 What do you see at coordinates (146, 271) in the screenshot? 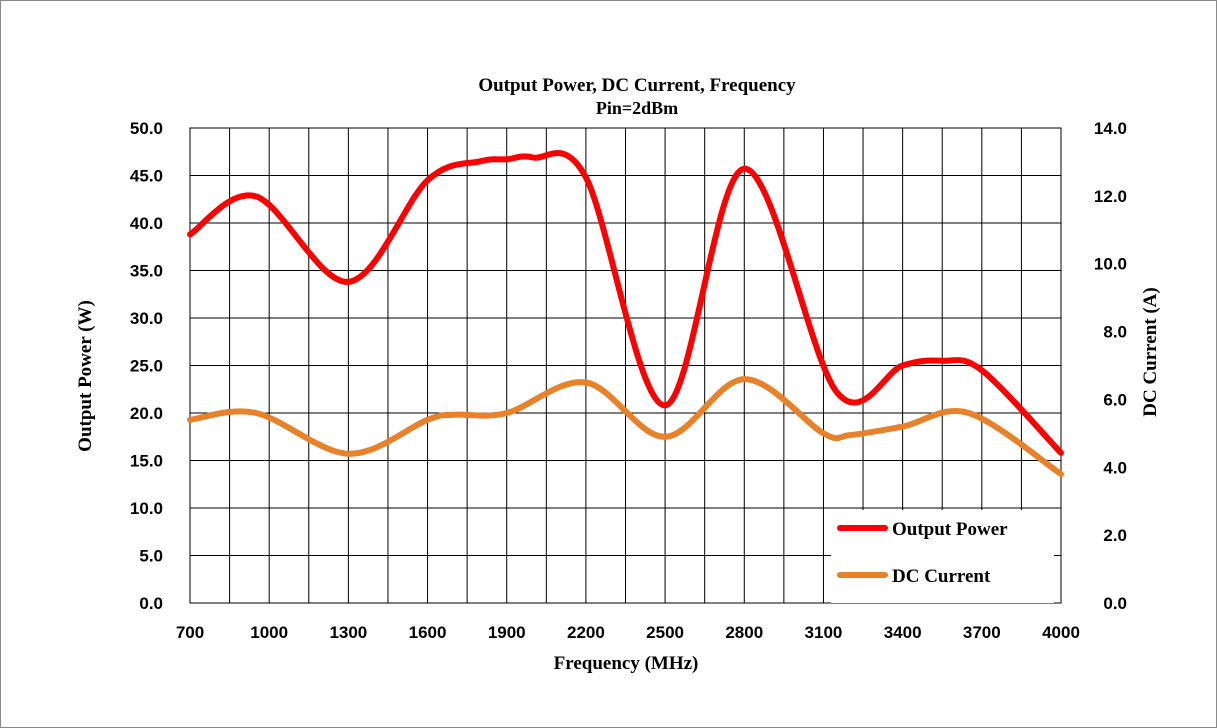
I see `y-tick-label: 35.0` at bounding box center [146, 271].